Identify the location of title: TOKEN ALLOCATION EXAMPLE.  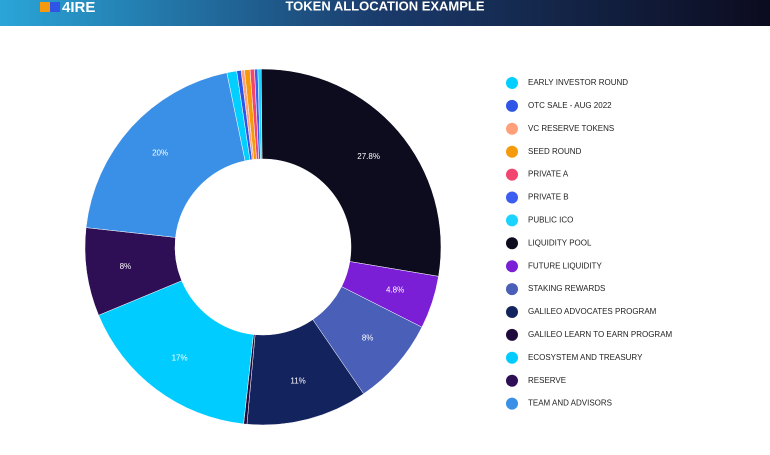
(384, 6).